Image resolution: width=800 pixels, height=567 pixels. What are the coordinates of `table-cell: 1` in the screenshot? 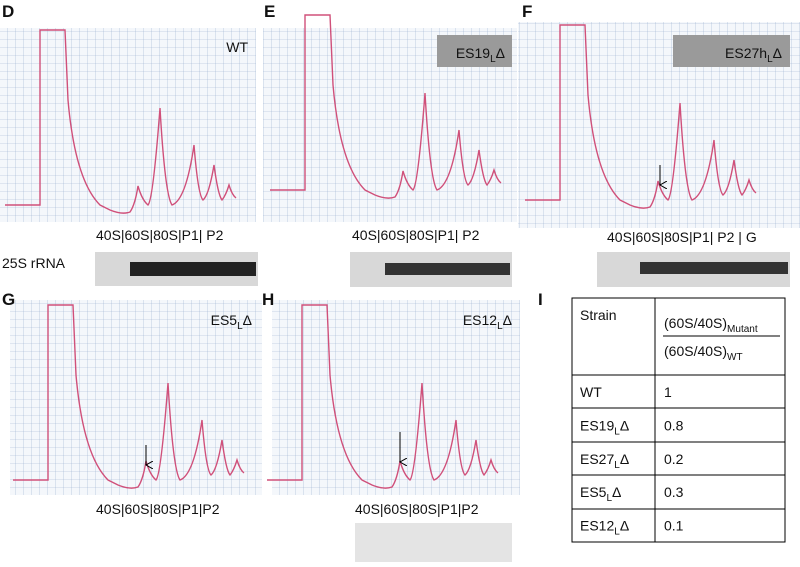 It's located at (668, 392).